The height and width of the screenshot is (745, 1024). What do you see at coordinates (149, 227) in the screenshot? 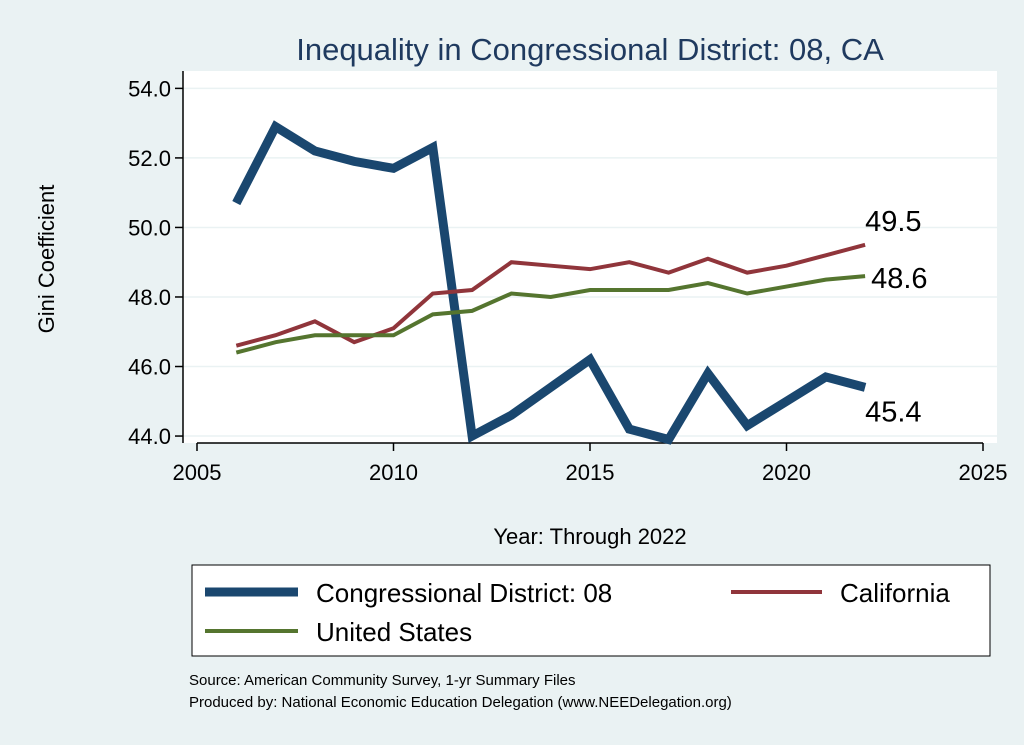
I see `y-tick-label: 50.0` at bounding box center [149, 227].